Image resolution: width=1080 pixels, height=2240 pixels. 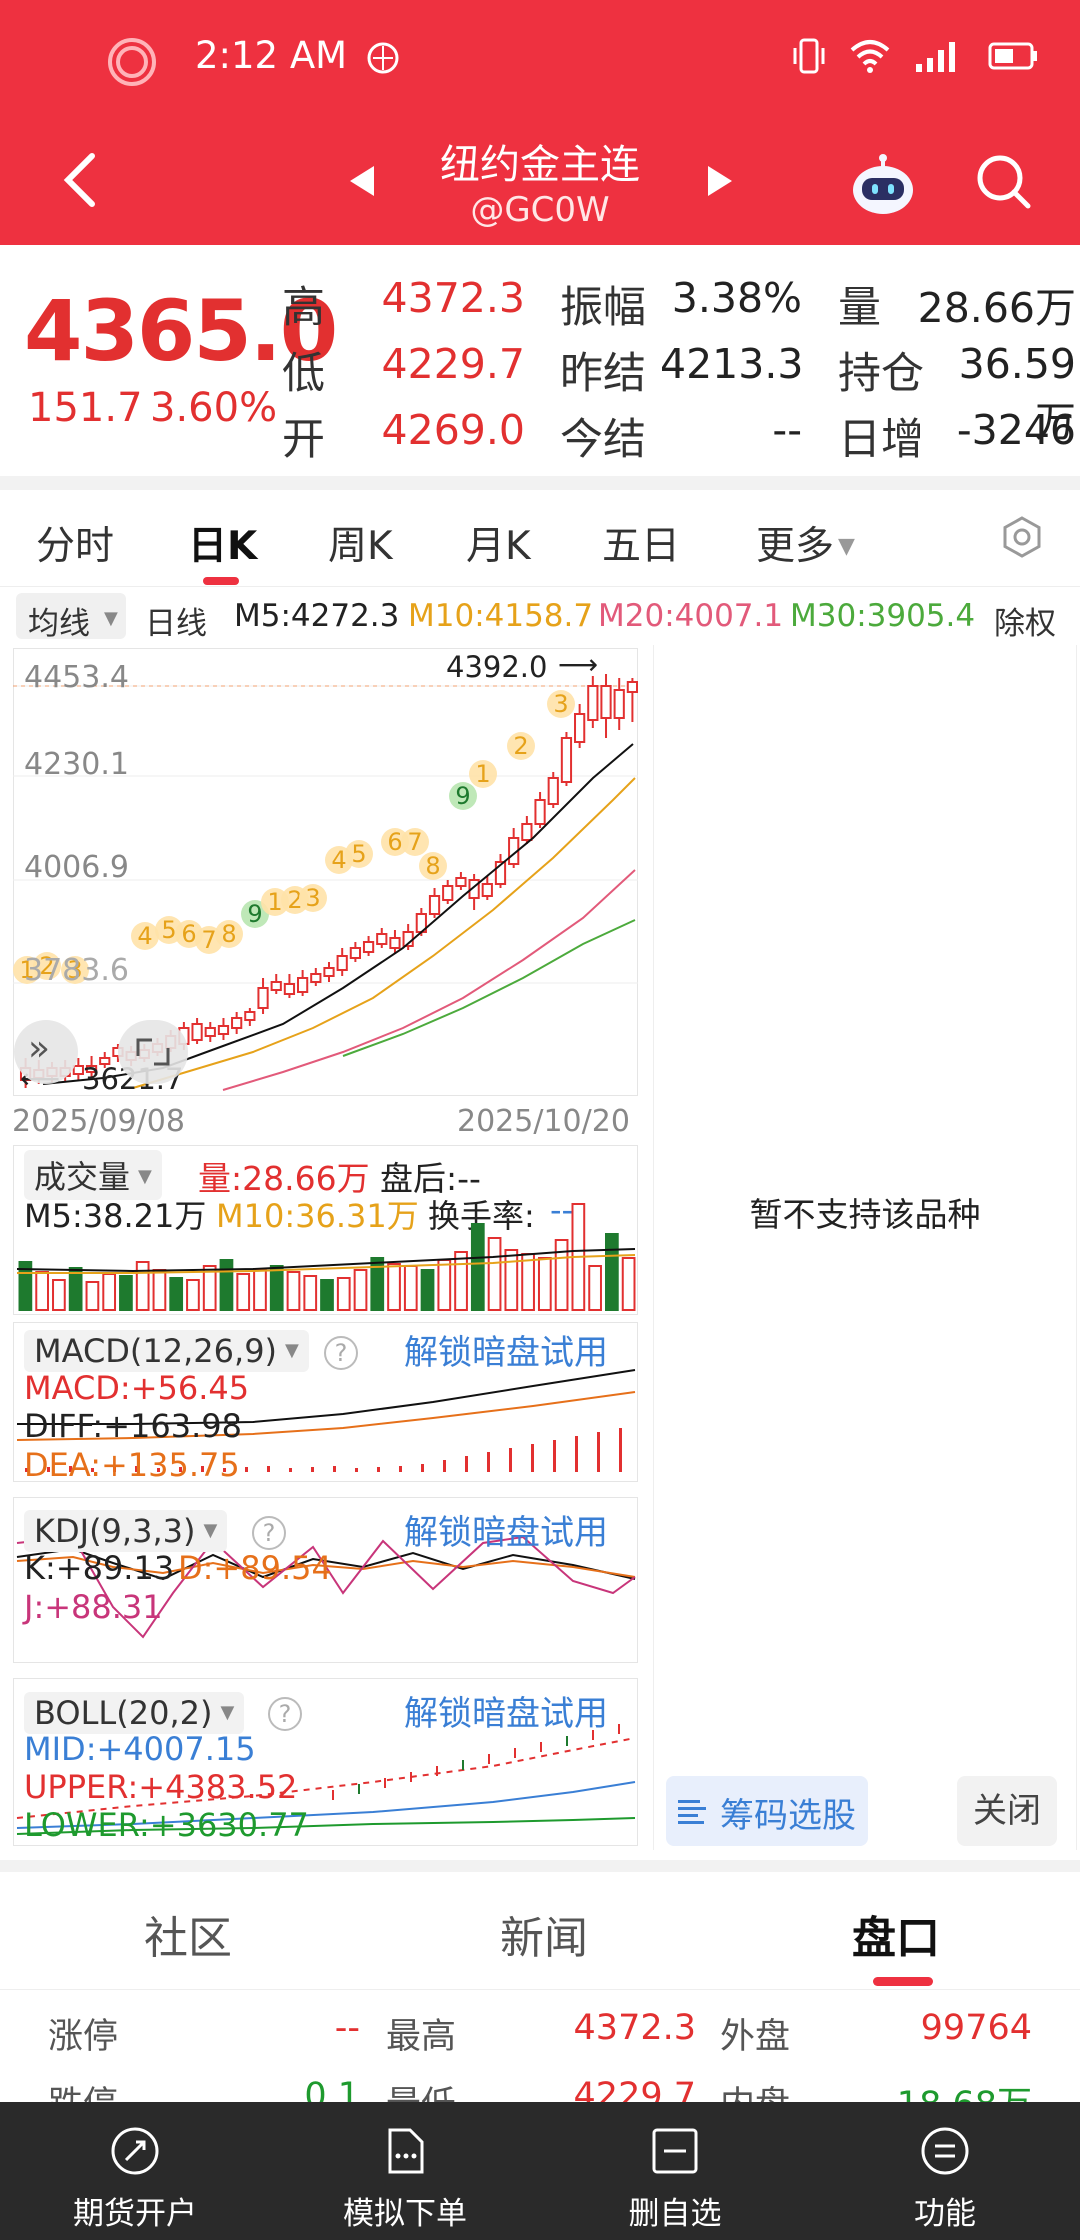 I want to click on last-price: 4365.0, so click(x=181, y=331).